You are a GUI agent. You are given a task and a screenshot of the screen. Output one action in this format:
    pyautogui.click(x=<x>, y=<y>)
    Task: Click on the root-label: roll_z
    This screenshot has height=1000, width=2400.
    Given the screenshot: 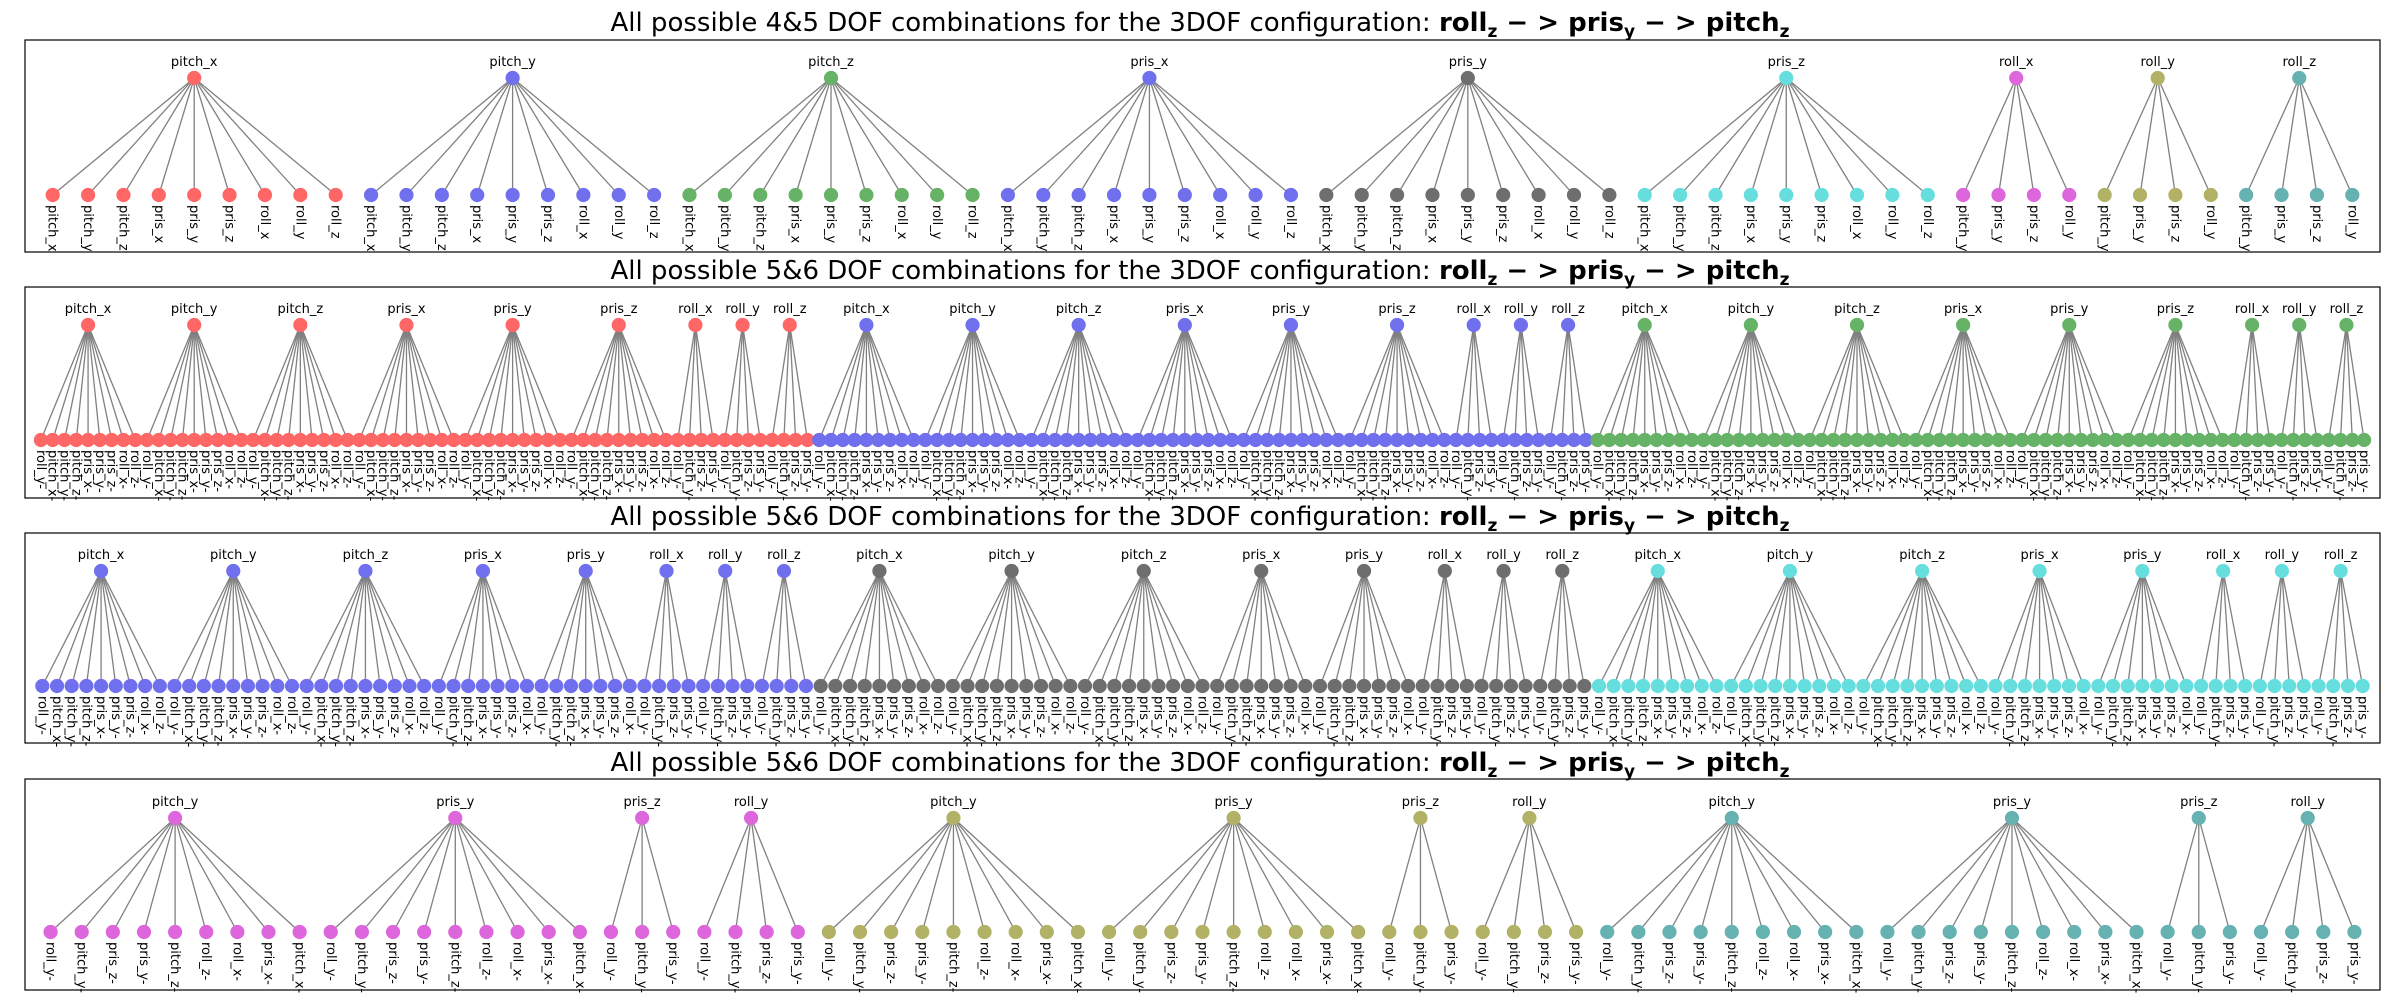 What is the action you would take?
    pyautogui.click(x=1563, y=555)
    